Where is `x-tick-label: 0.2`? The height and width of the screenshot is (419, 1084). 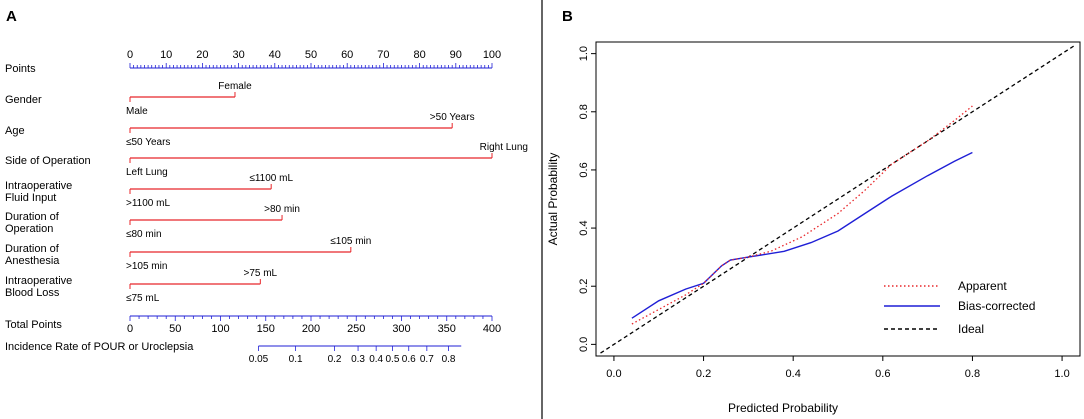 x-tick-label: 0.2 is located at coordinates (703, 374).